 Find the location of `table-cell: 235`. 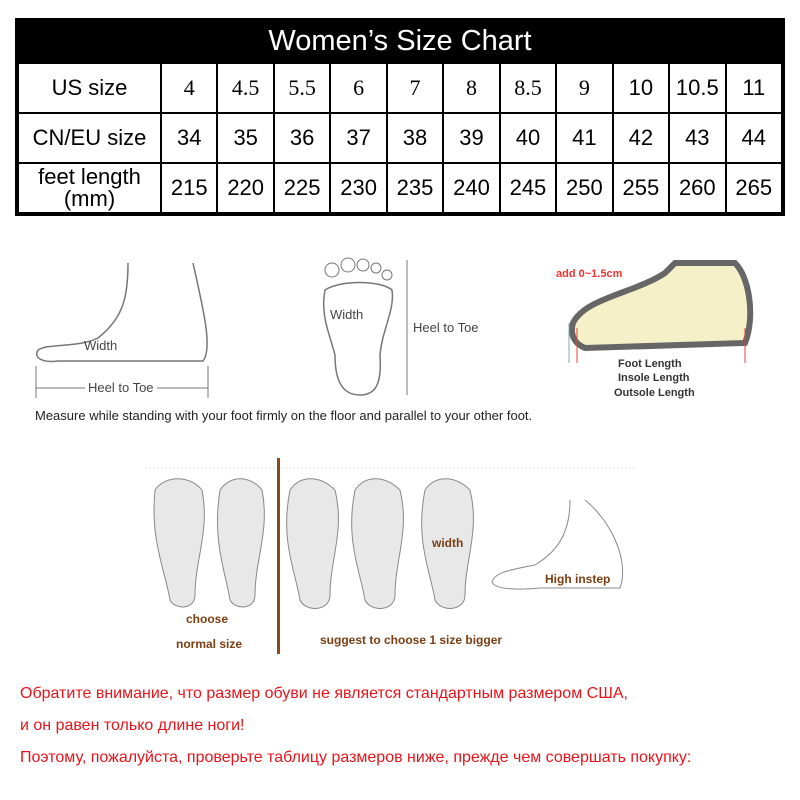

table-cell: 235 is located at coordinates (415, 188).